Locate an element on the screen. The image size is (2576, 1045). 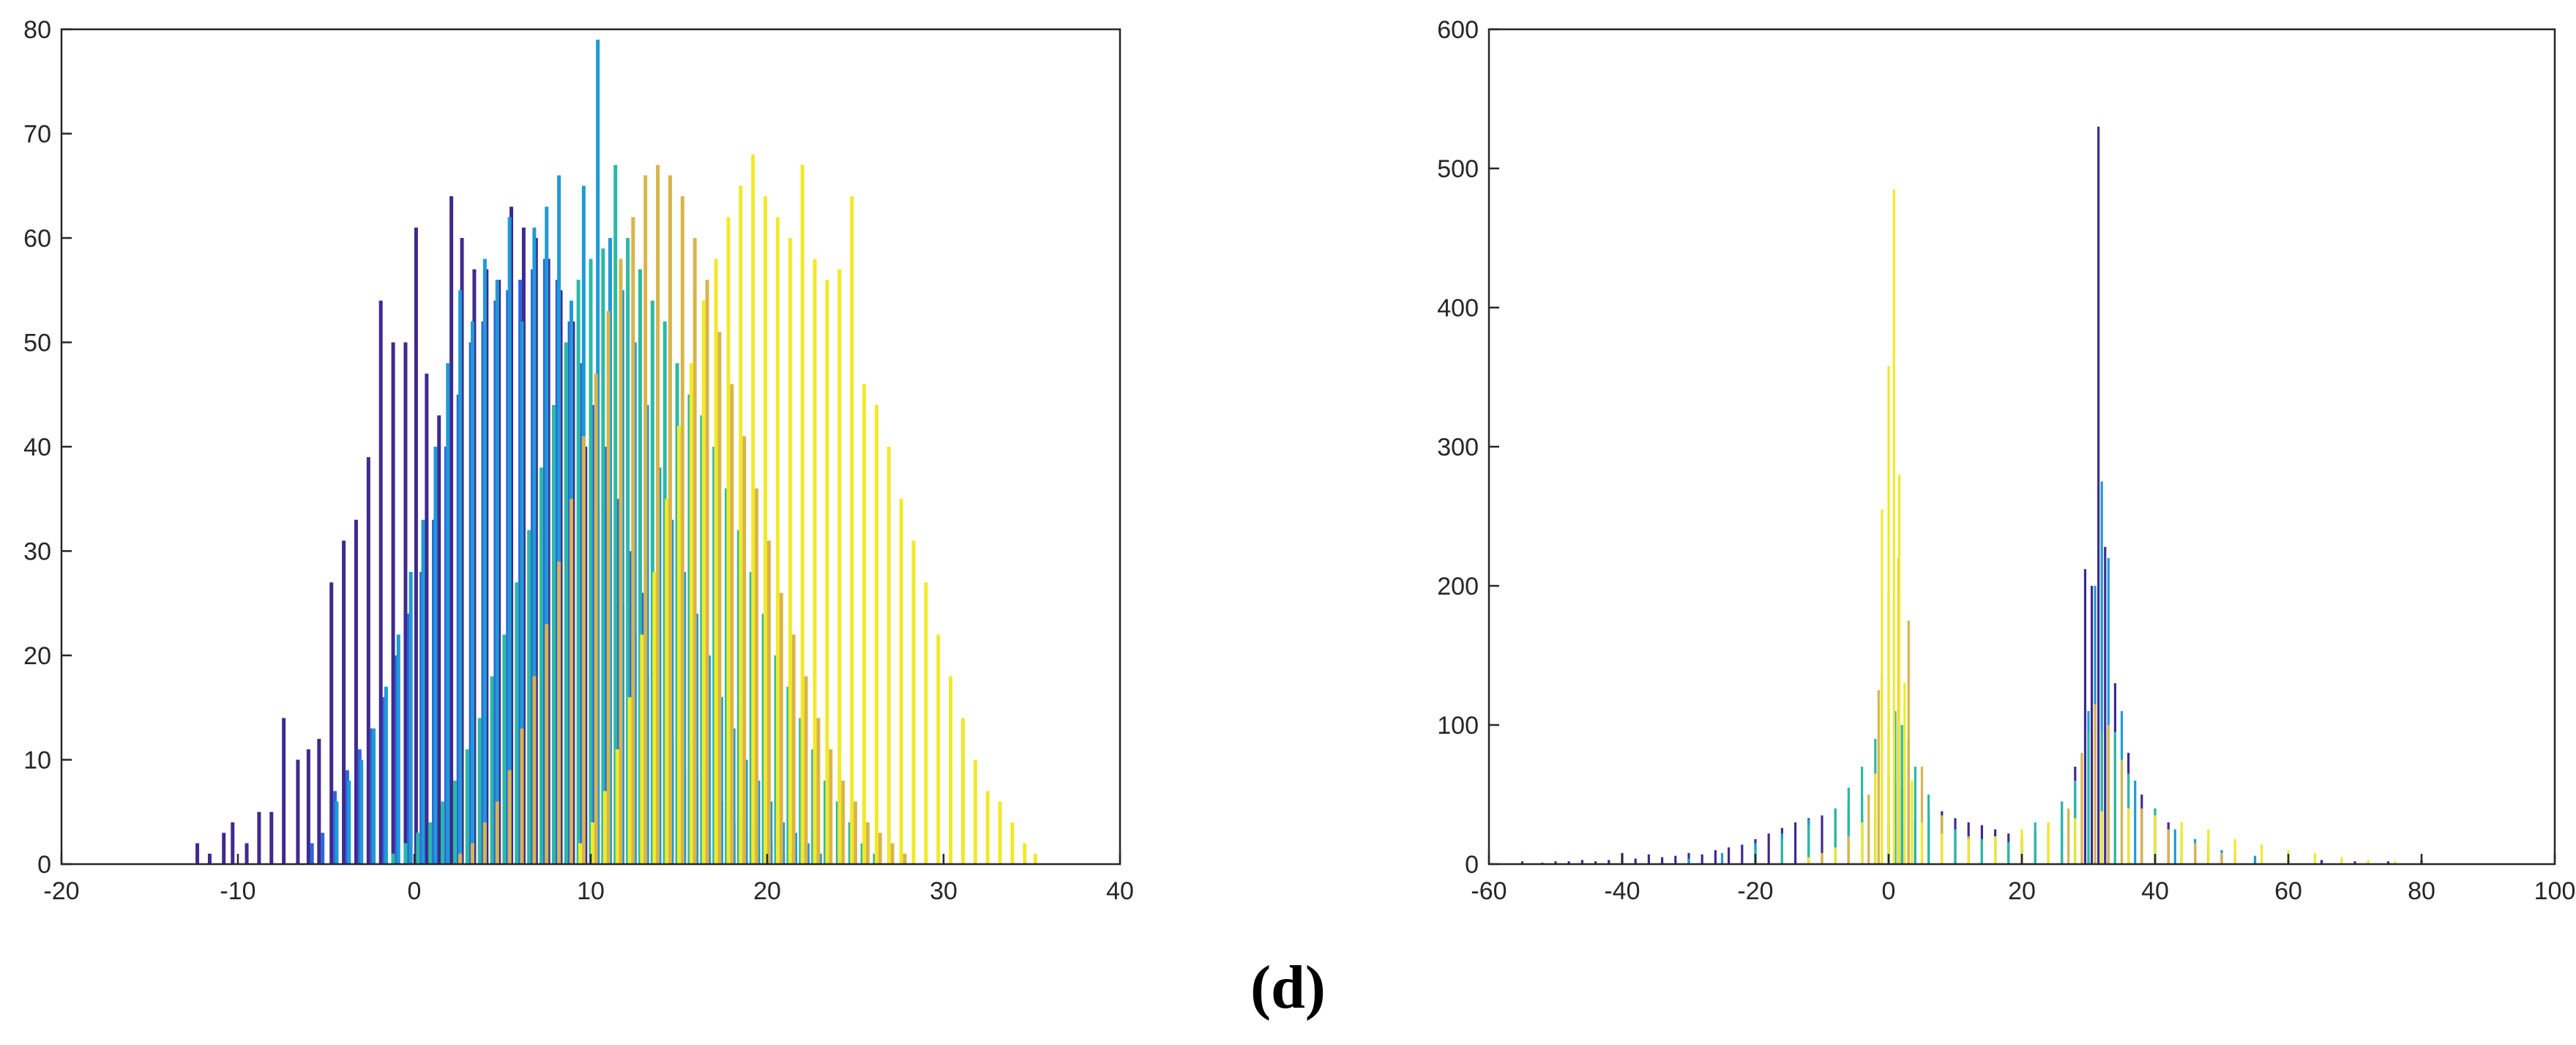
x-tick-label: -20 is located at coordinates (1755, 891).